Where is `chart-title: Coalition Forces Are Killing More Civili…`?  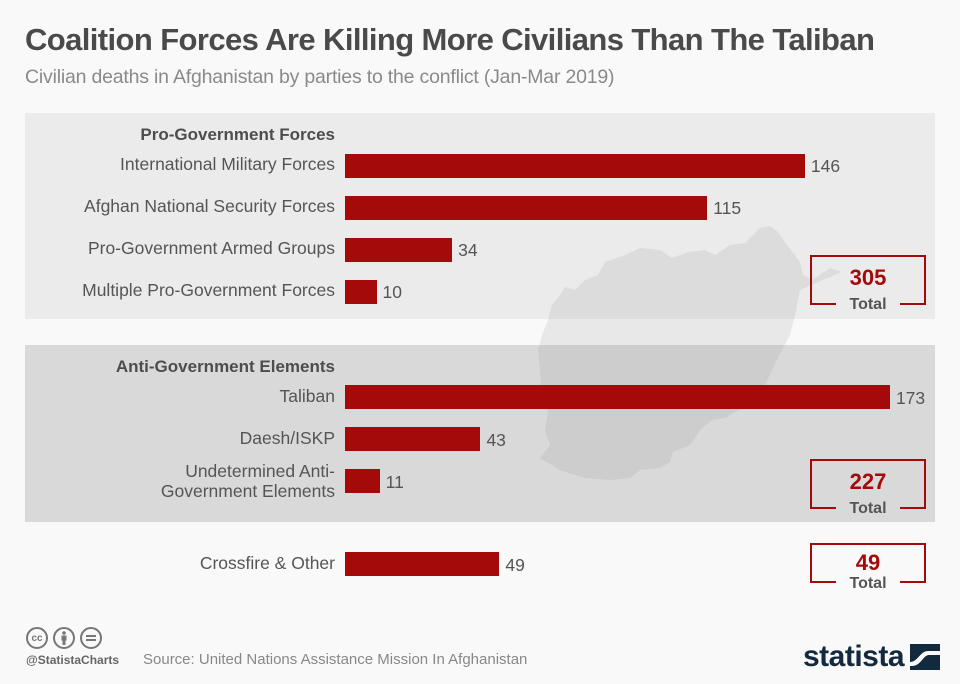
chart-title: Coalition Forces Are Killing More Civili… is located at coordinates (450, 39).